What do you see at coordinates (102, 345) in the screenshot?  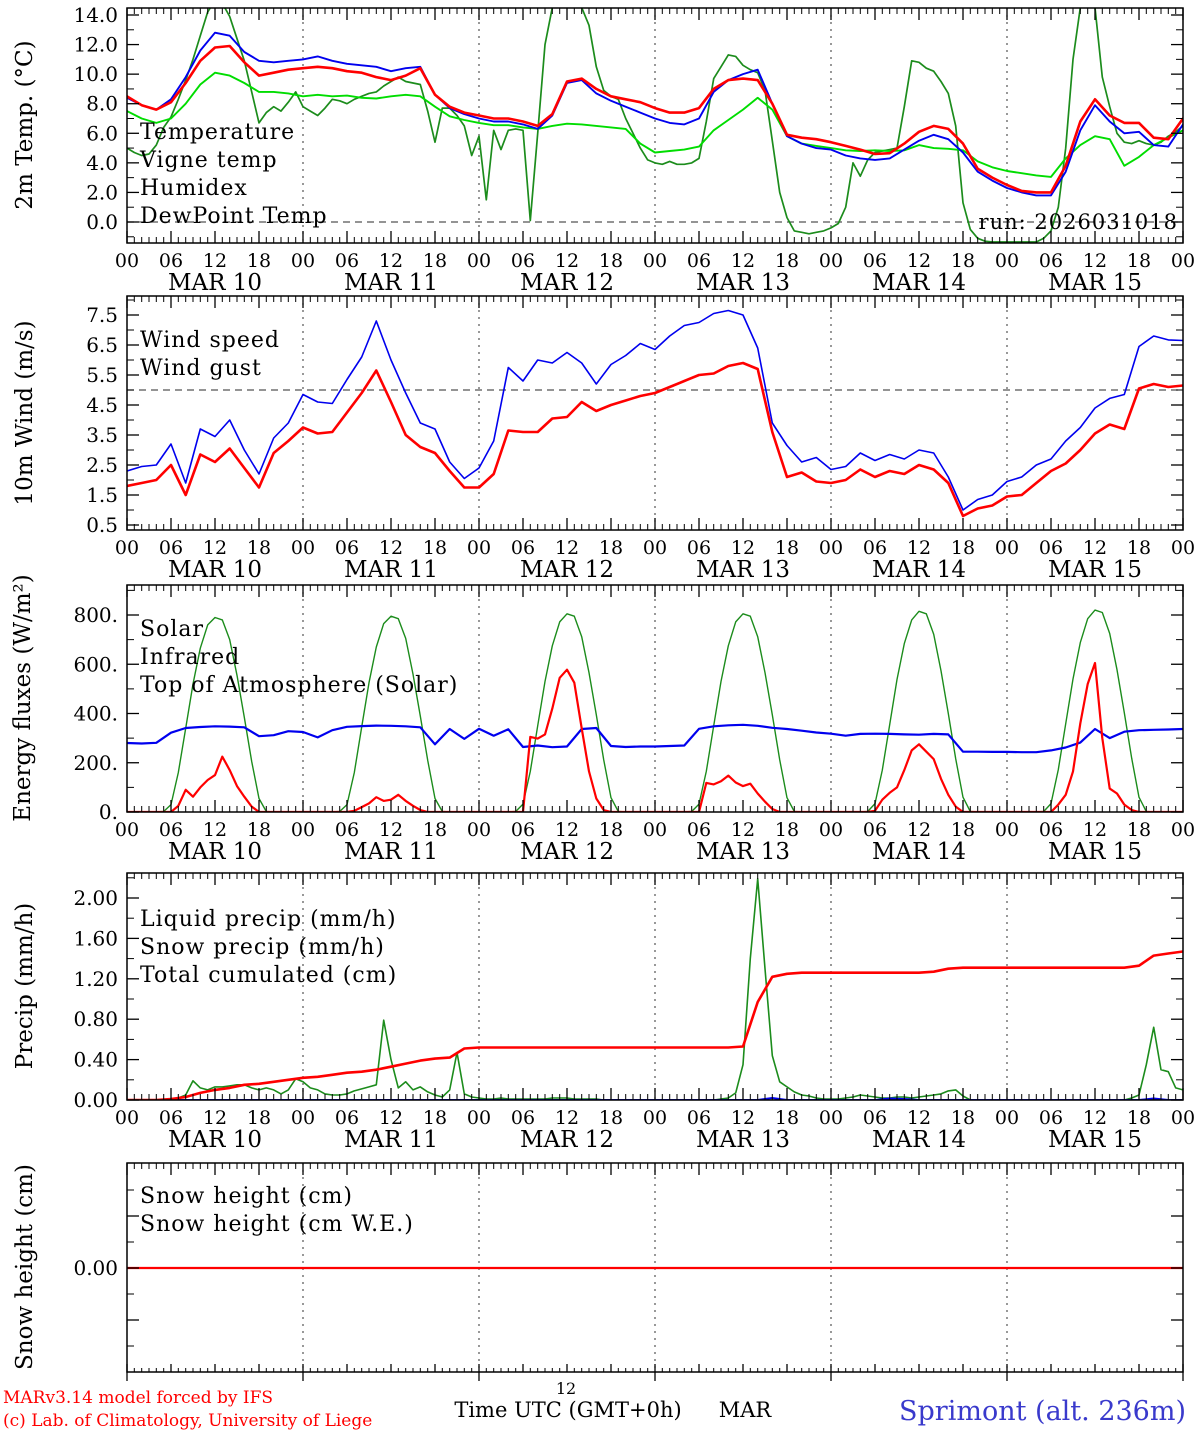 I see `y-tick-label: 6.5` at bounding box center [102, 345].